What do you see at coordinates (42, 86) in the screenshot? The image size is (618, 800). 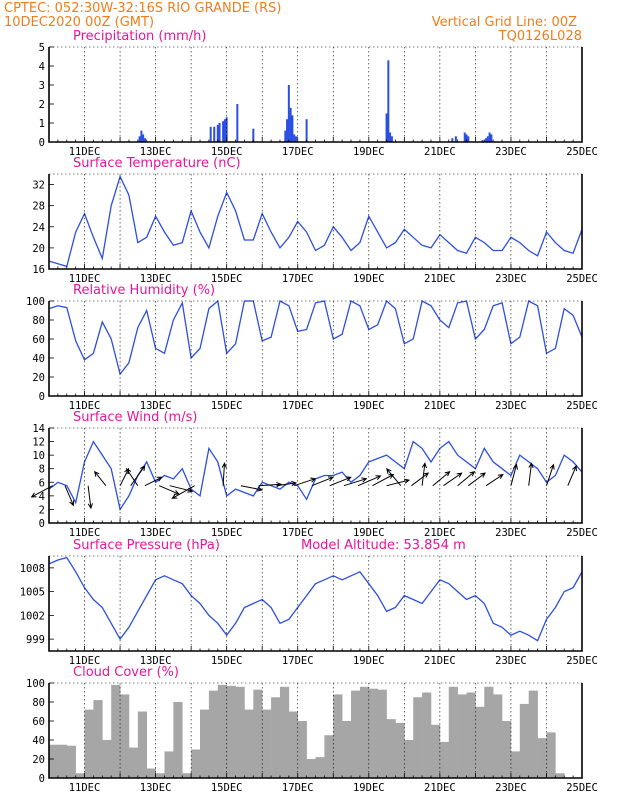 I see `y-tick-label: 3` at bounding box center [42, 86].